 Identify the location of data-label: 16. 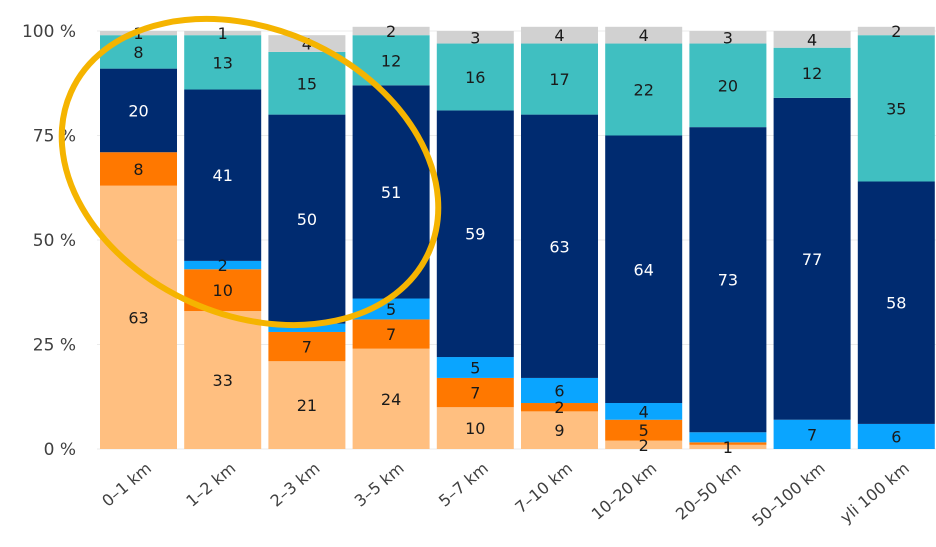
(475, 77).